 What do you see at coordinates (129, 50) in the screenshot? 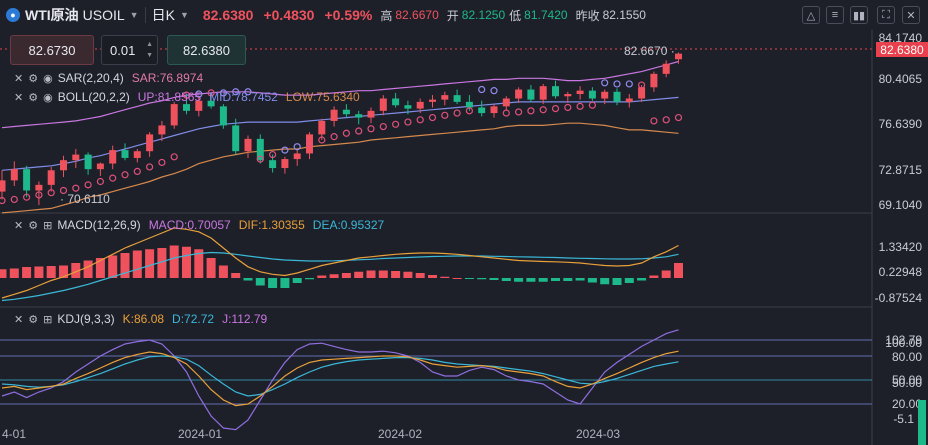
I see `lot-size-input: 0.01 ▲ ▼` at bounding box center [129, 50].